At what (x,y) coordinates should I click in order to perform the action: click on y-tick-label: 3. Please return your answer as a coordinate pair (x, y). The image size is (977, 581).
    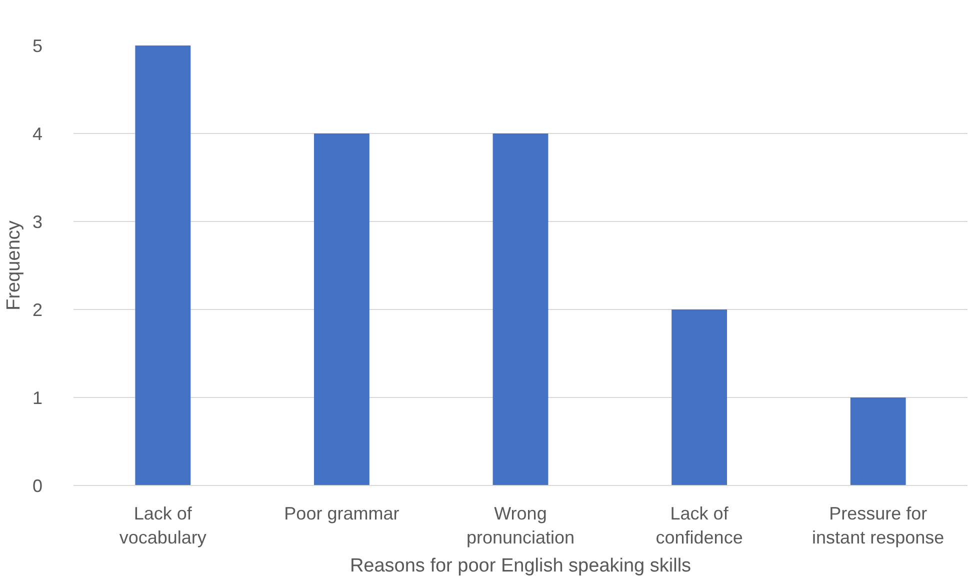
    Looking at the image, I should click on (37, 222).